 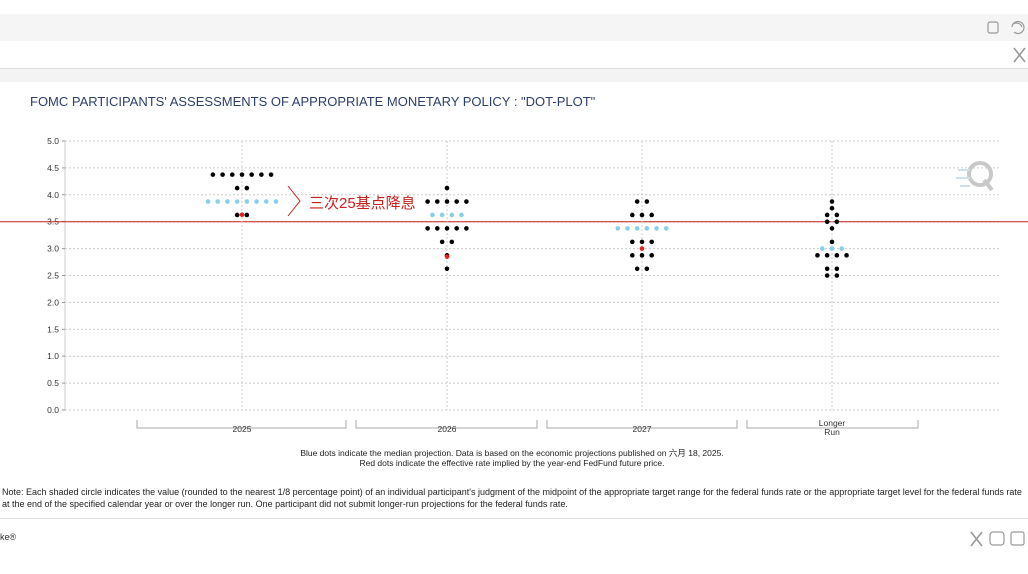 What do you see at coordinates (53, 168) in the screenshot?
I see `y-tick-label: 4.5` at bounding box center [53, 168].